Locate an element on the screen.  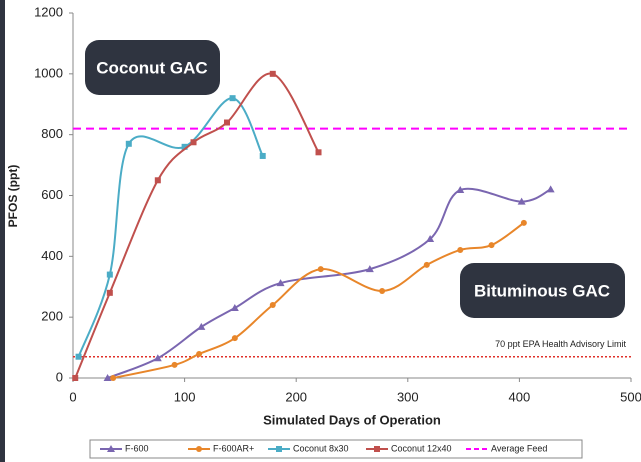
legend-label: Average Feed is located at coordinates (519, 448).